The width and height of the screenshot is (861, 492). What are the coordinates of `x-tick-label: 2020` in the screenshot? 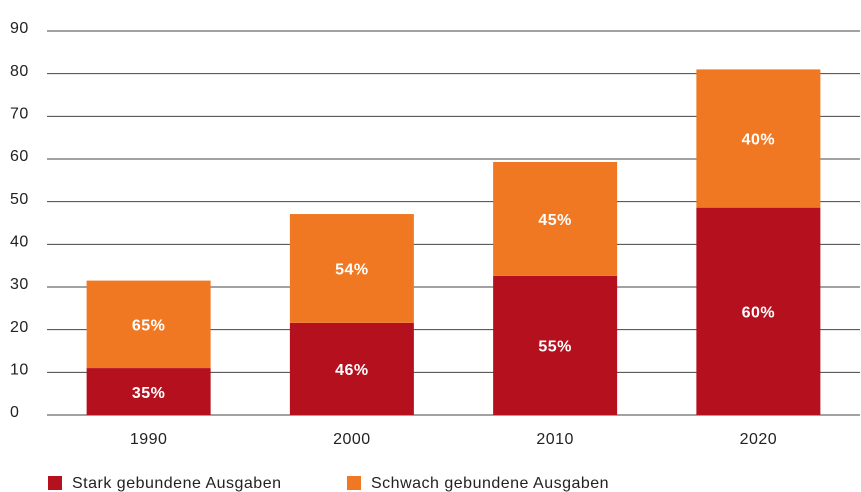 It's located at (759, 439).